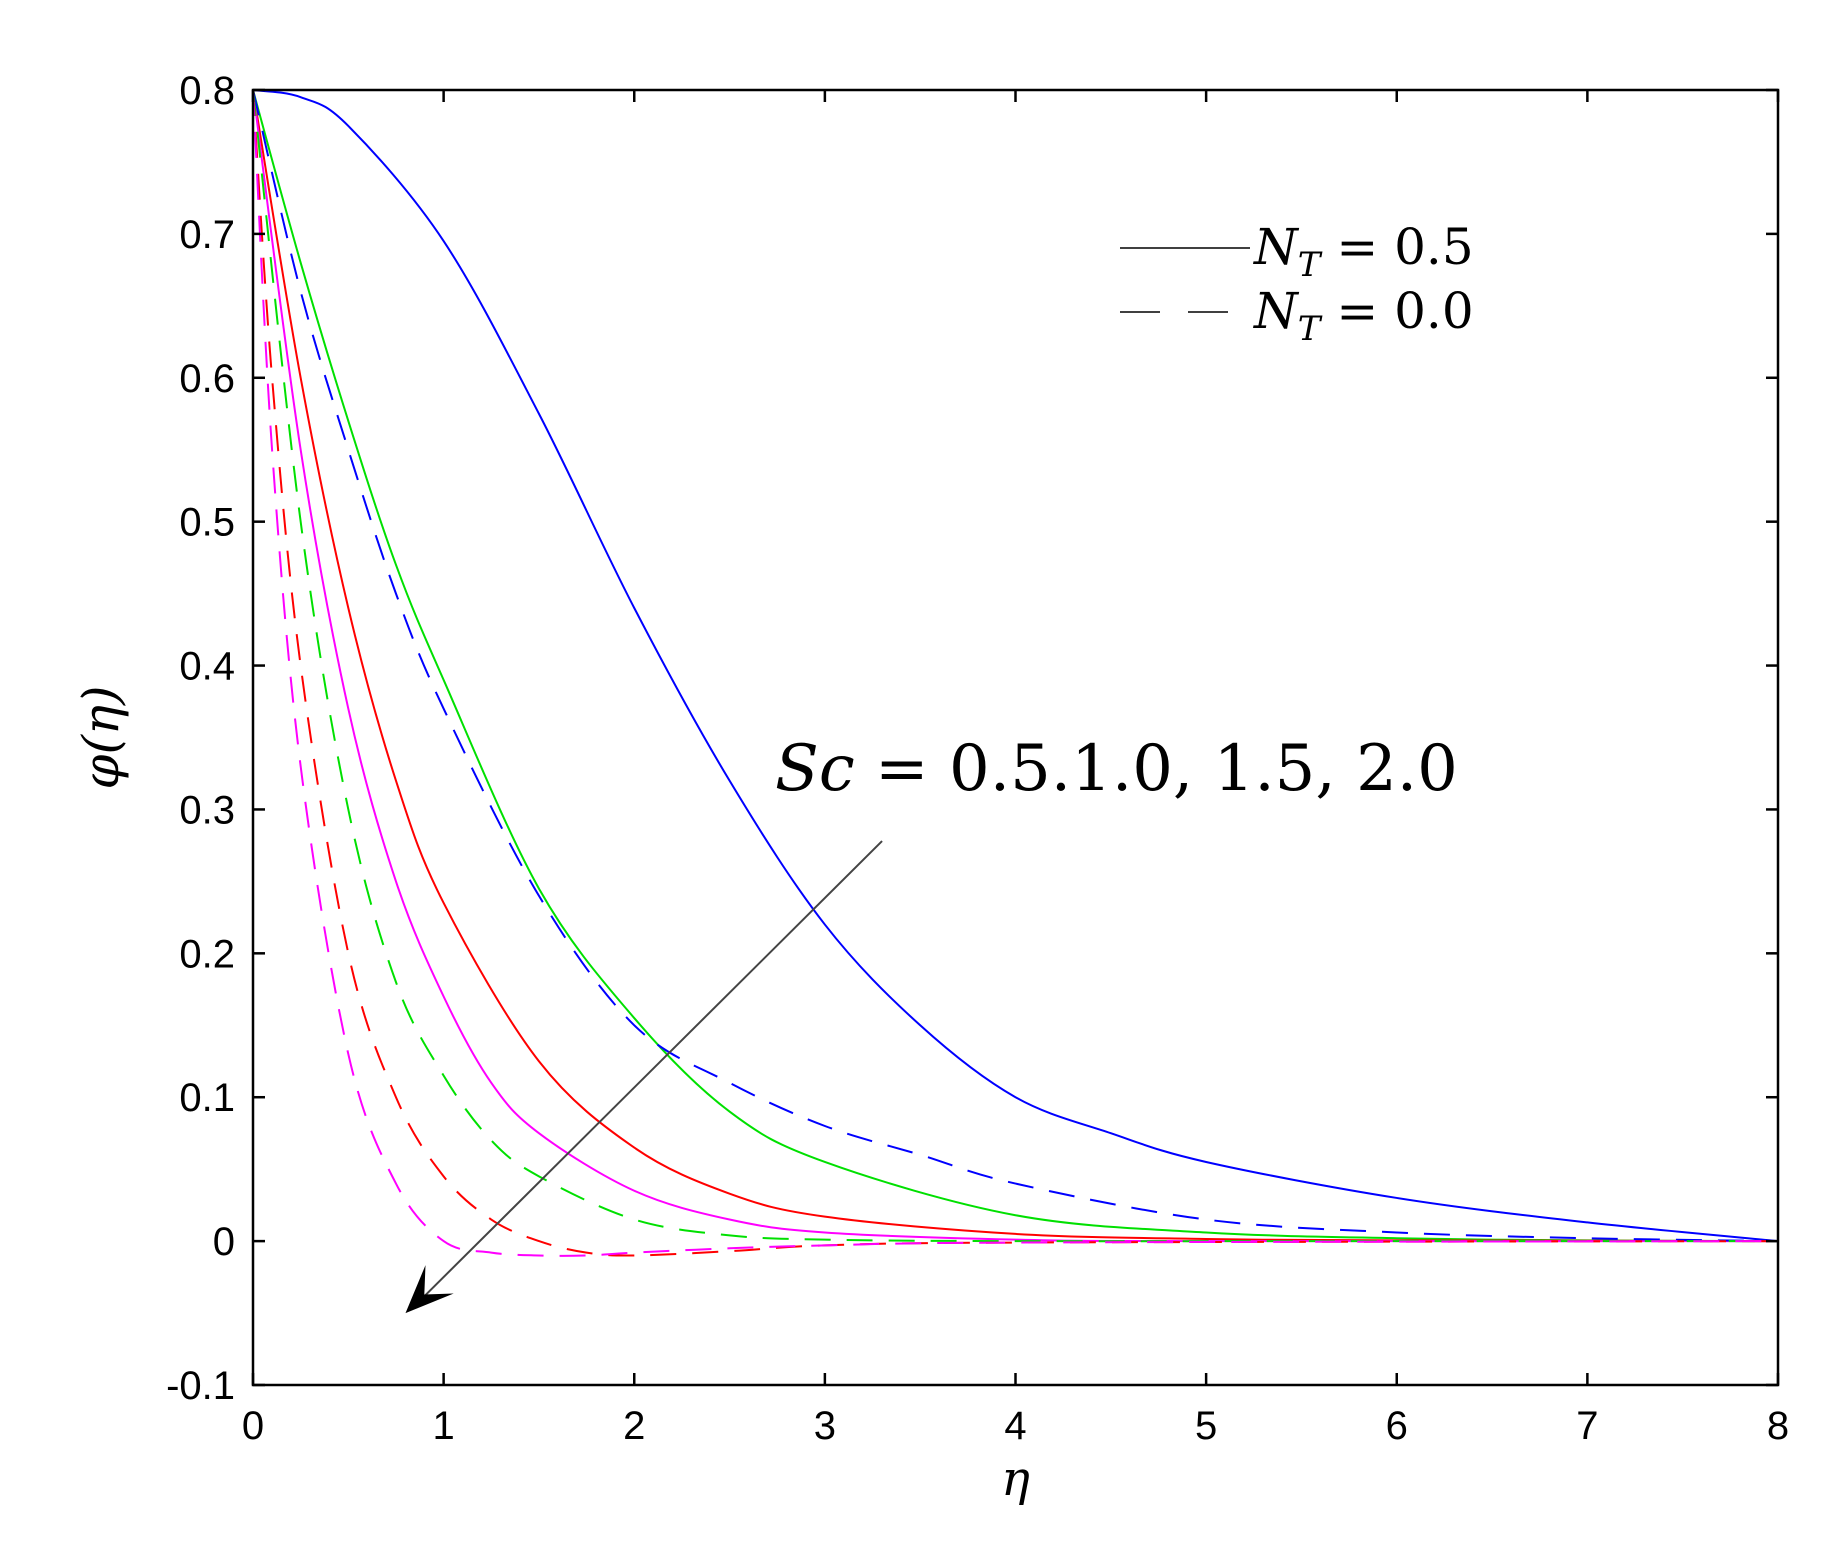  Describe the element at coordinates (207, 810) in the screenshot. I see `y-tick-label: 0.3` at that location.